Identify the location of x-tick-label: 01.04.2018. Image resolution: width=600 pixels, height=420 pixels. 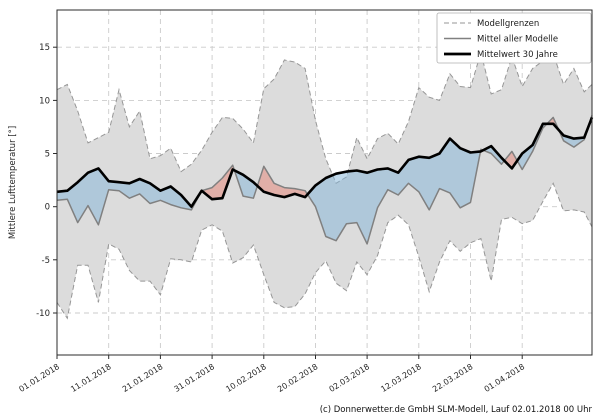
(505, 378).